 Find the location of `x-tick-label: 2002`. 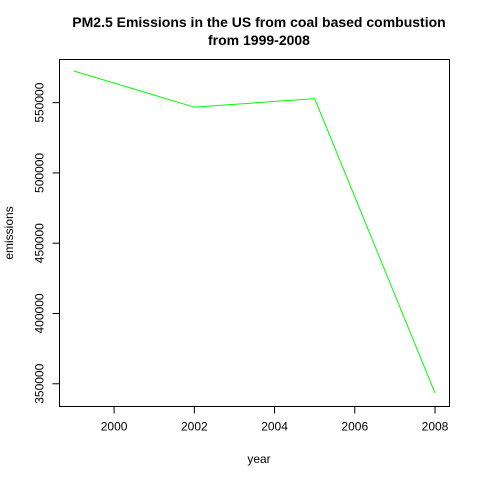

x-tick-label: 2002 is located at coordinates (194, 427).